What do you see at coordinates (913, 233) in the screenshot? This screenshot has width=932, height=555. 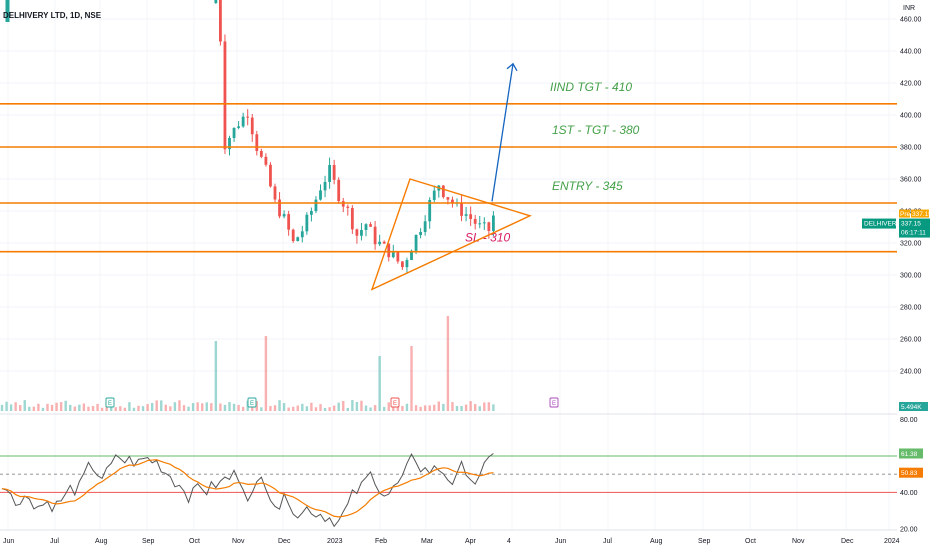 I see `countdown-timer: 06:17:11` at bounding box center [913, 233].